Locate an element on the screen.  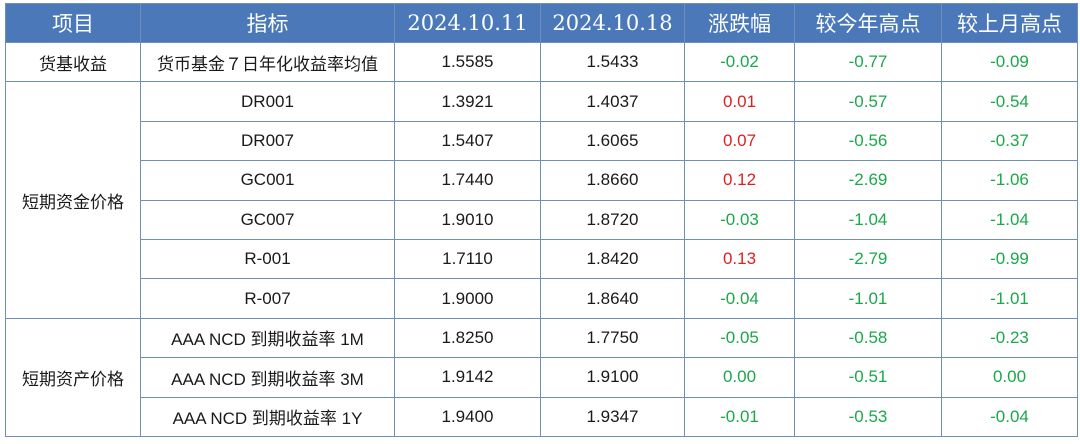
category-cell: 货基收益 is located at coordinates (73, 62).